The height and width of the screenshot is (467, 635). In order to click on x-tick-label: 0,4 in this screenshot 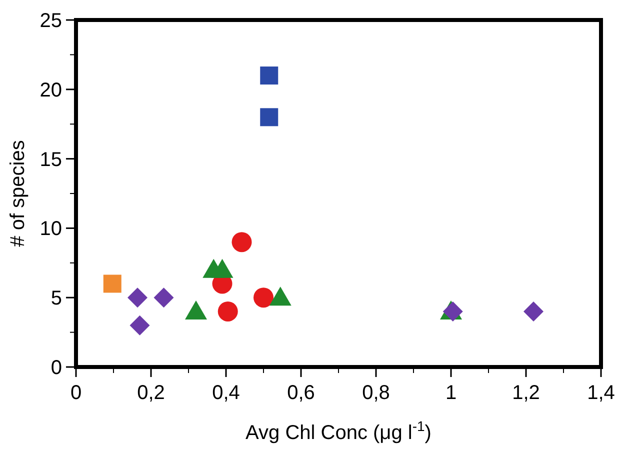, I will do `click(226, 393)`.